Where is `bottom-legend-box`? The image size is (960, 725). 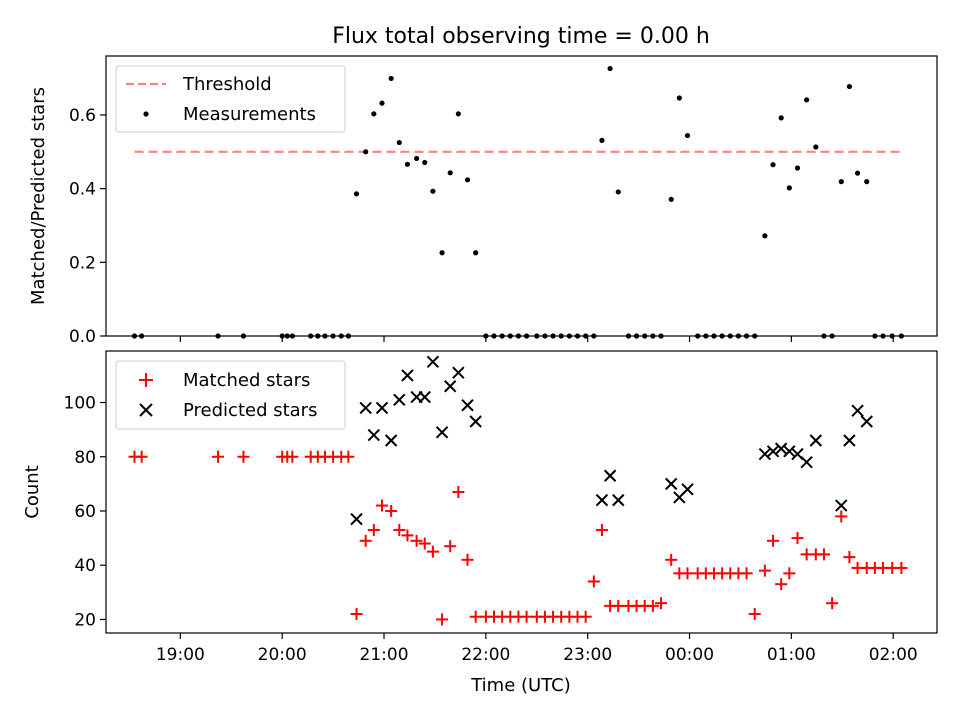 bottom-legend-box is located at coordinates (230, 395).